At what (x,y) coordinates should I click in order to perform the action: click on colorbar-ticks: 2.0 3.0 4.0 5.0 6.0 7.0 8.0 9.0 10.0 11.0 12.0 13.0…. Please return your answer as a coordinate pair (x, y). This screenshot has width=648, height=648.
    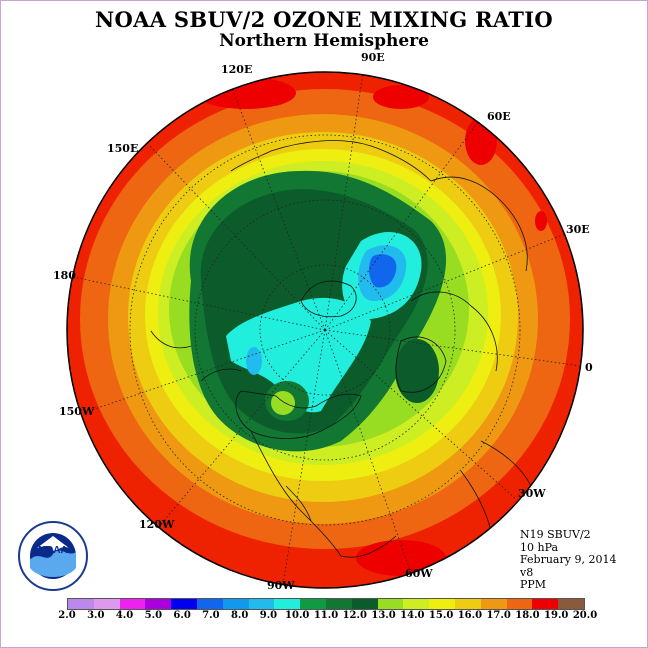
    Looking at the image, I should click on (324, 617).